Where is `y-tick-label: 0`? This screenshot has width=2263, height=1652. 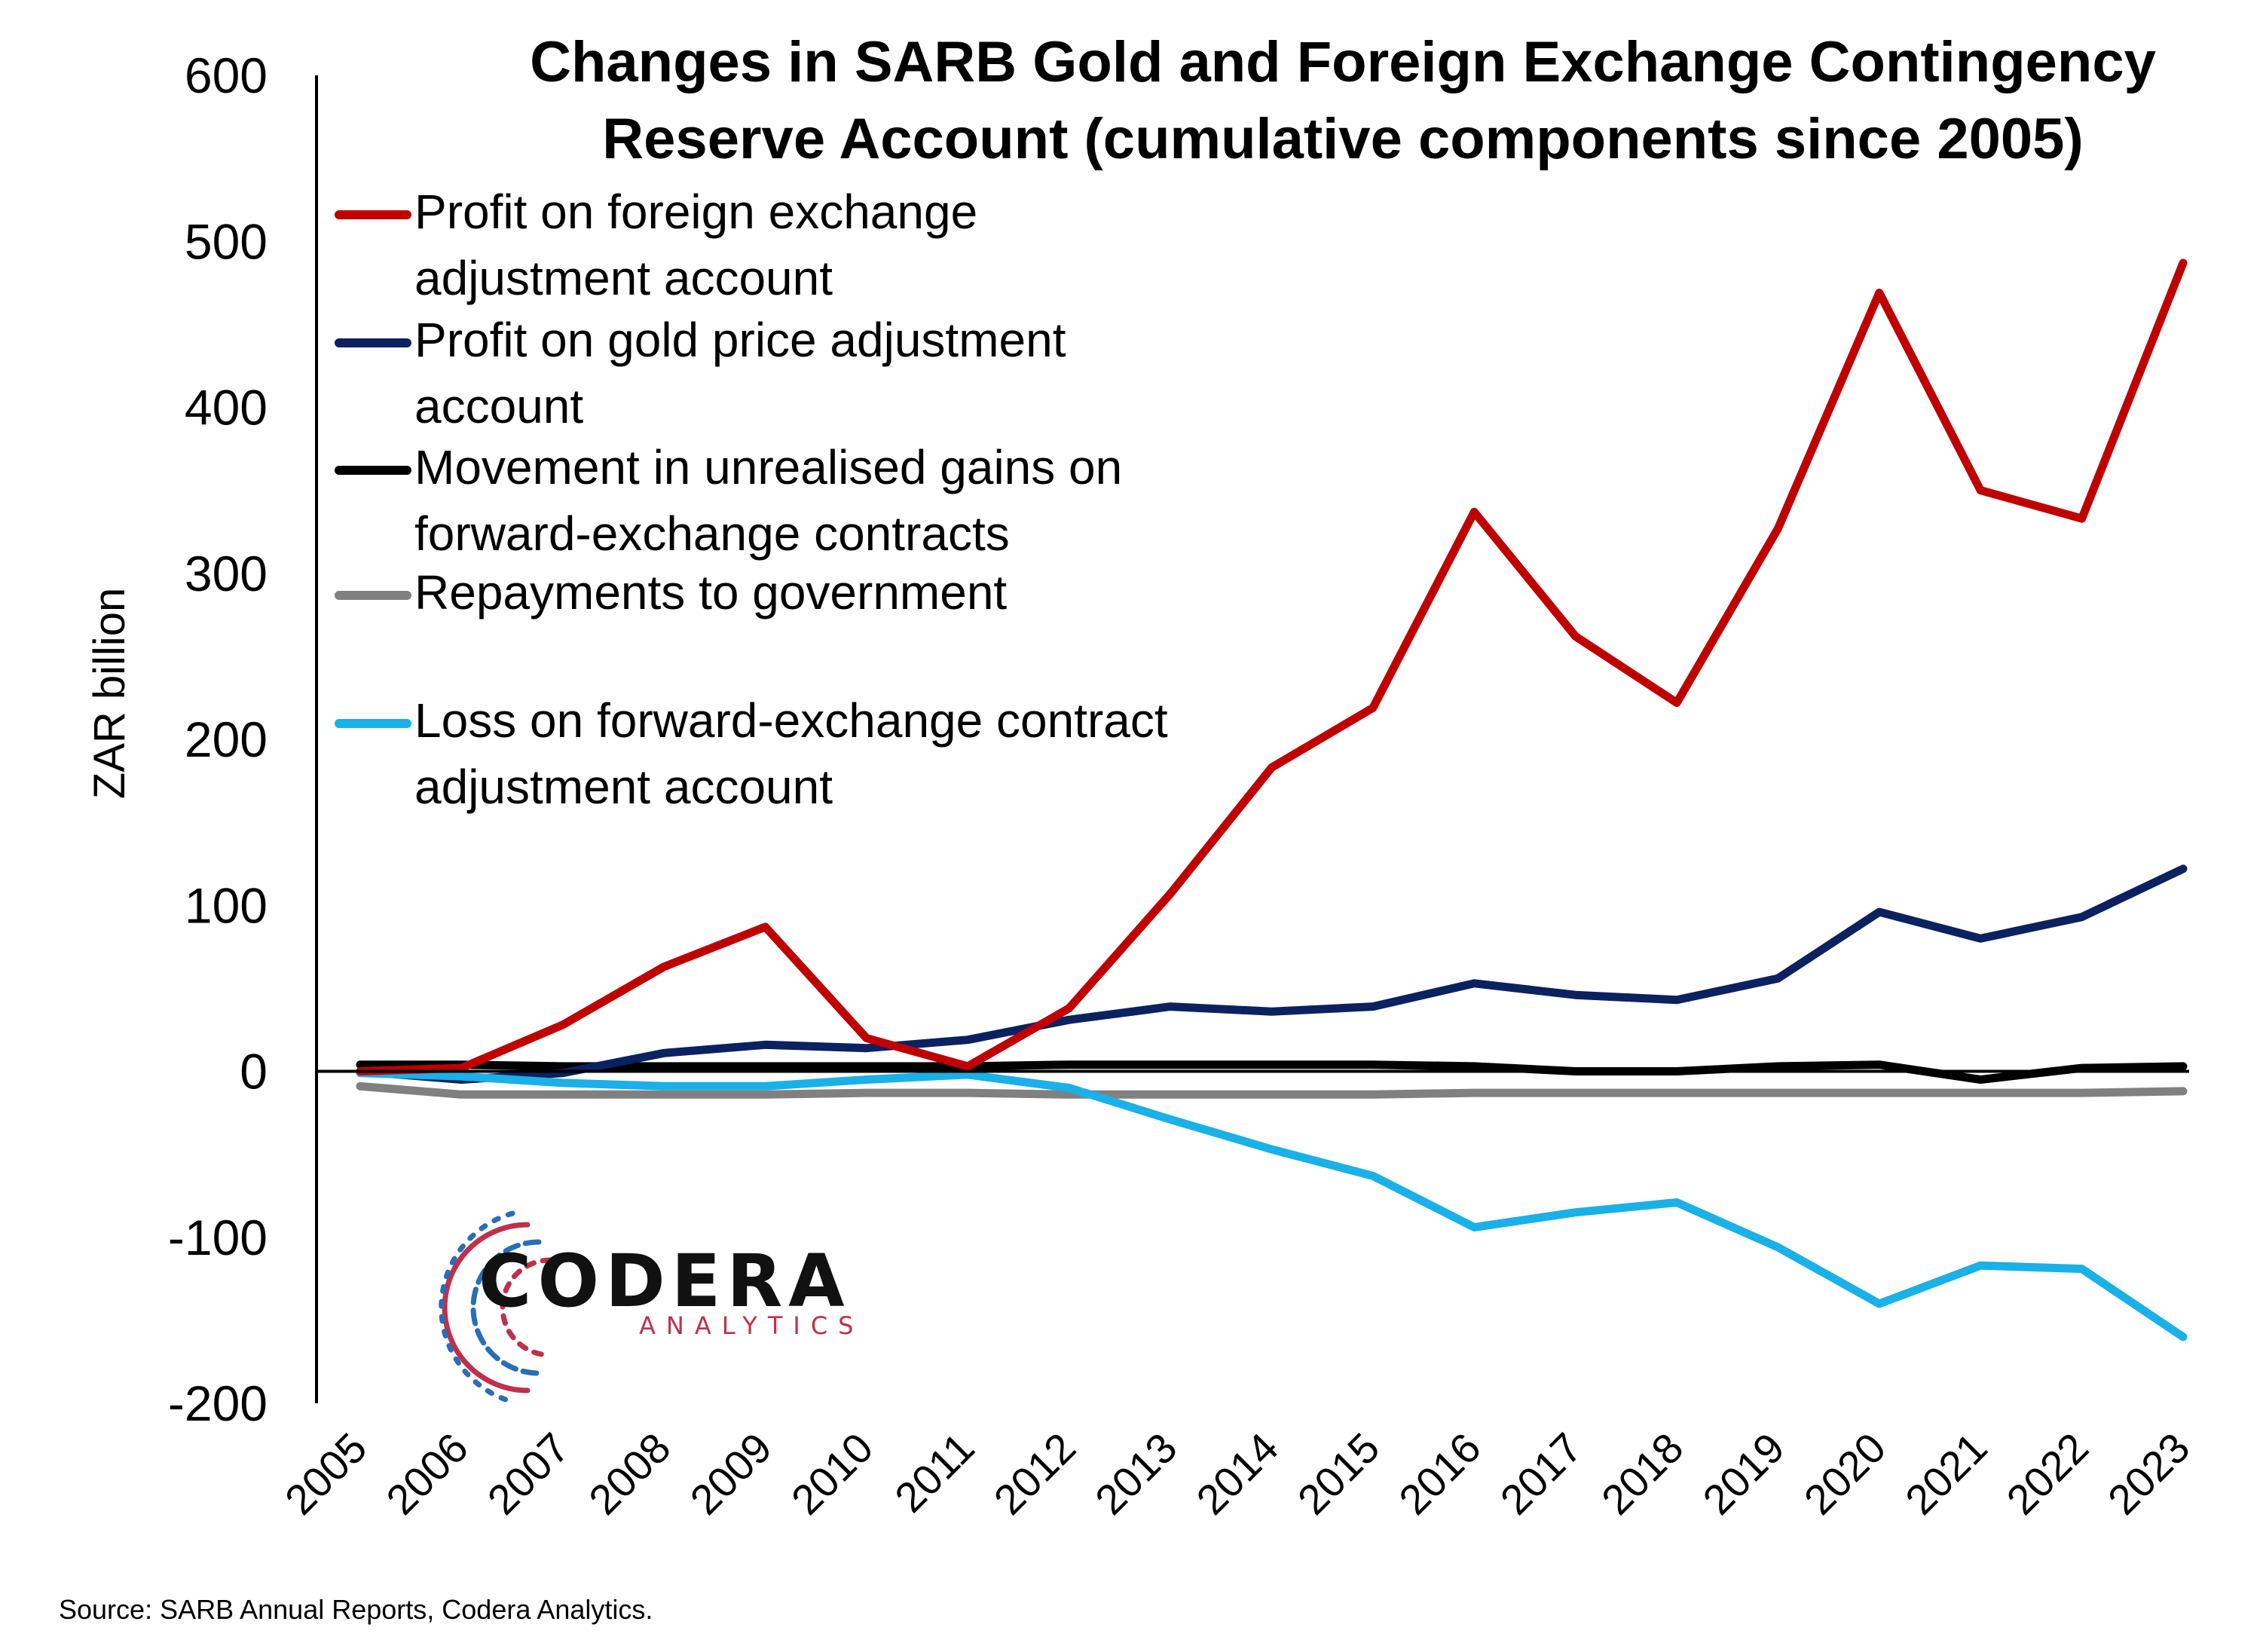
y-tick-label: 0 is located at coordinates (254, 1072).